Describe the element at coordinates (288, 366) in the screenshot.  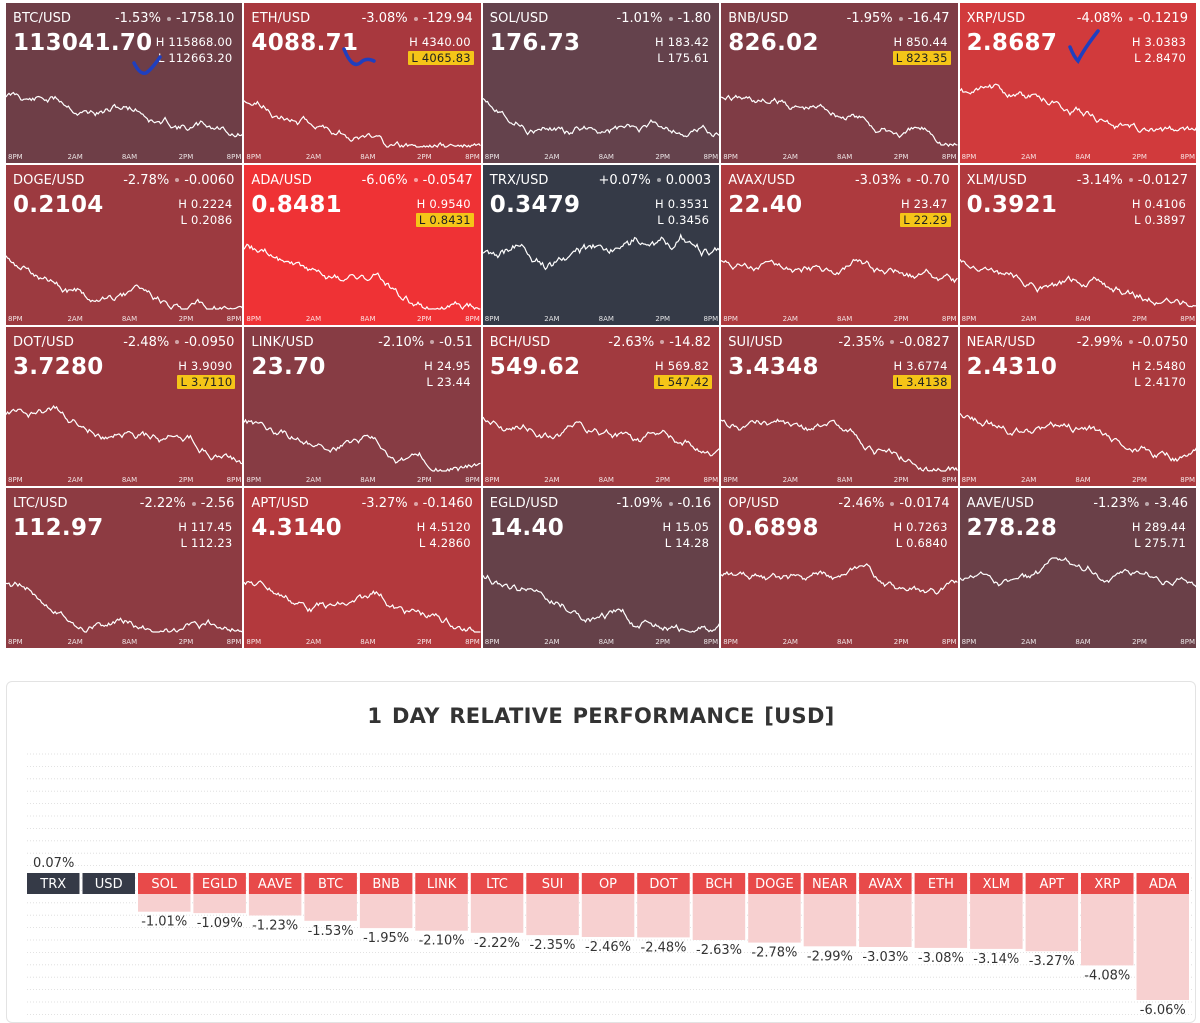
I see `ticker-price: 23.70` at that location.